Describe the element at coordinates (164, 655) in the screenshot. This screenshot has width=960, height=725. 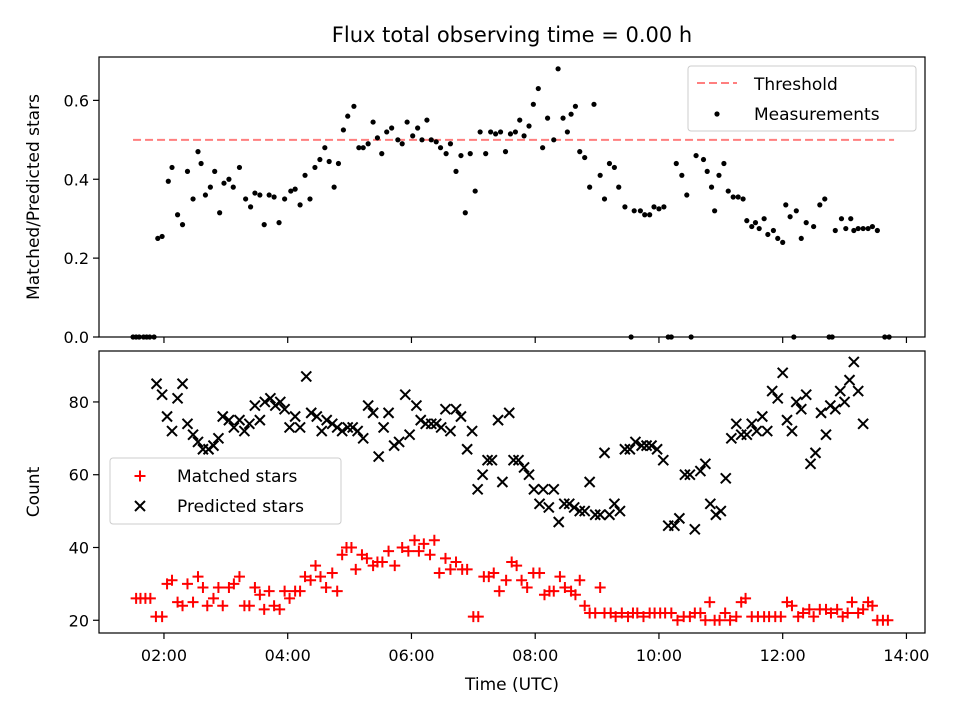
I see `x-tick-label: 02:00` at that location.